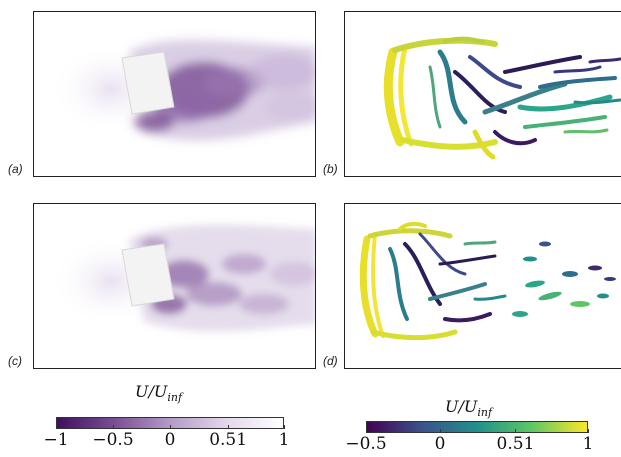 Image resolution: width=621 pixels, height=457 pixels. Describe the element at coordinates (284, 440) in the screenshot. I see `colorbar_left-tick-label: 1` at that location.